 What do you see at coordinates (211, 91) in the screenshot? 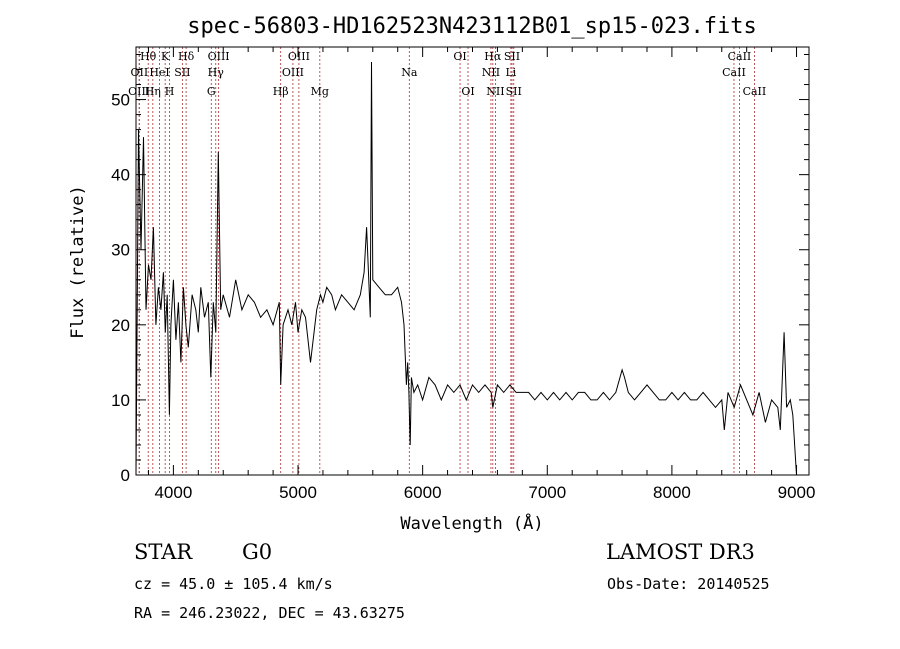
I see `spectral-line-label: G` at bounding box center [211, 91].